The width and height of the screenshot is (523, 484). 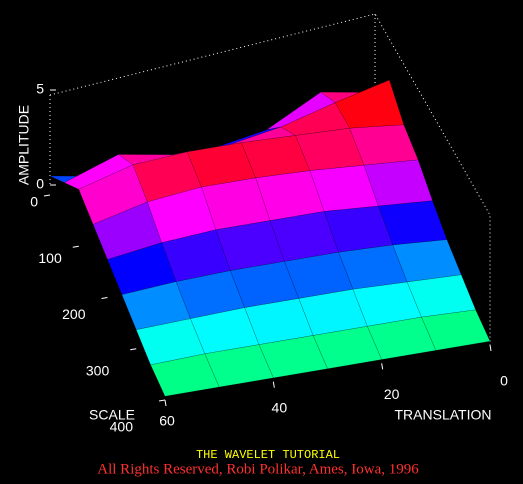 What do you see at coordinates (167, 421) in the screenshot?
I see `x-tick-label: 60` at bounding box center [167, 421].